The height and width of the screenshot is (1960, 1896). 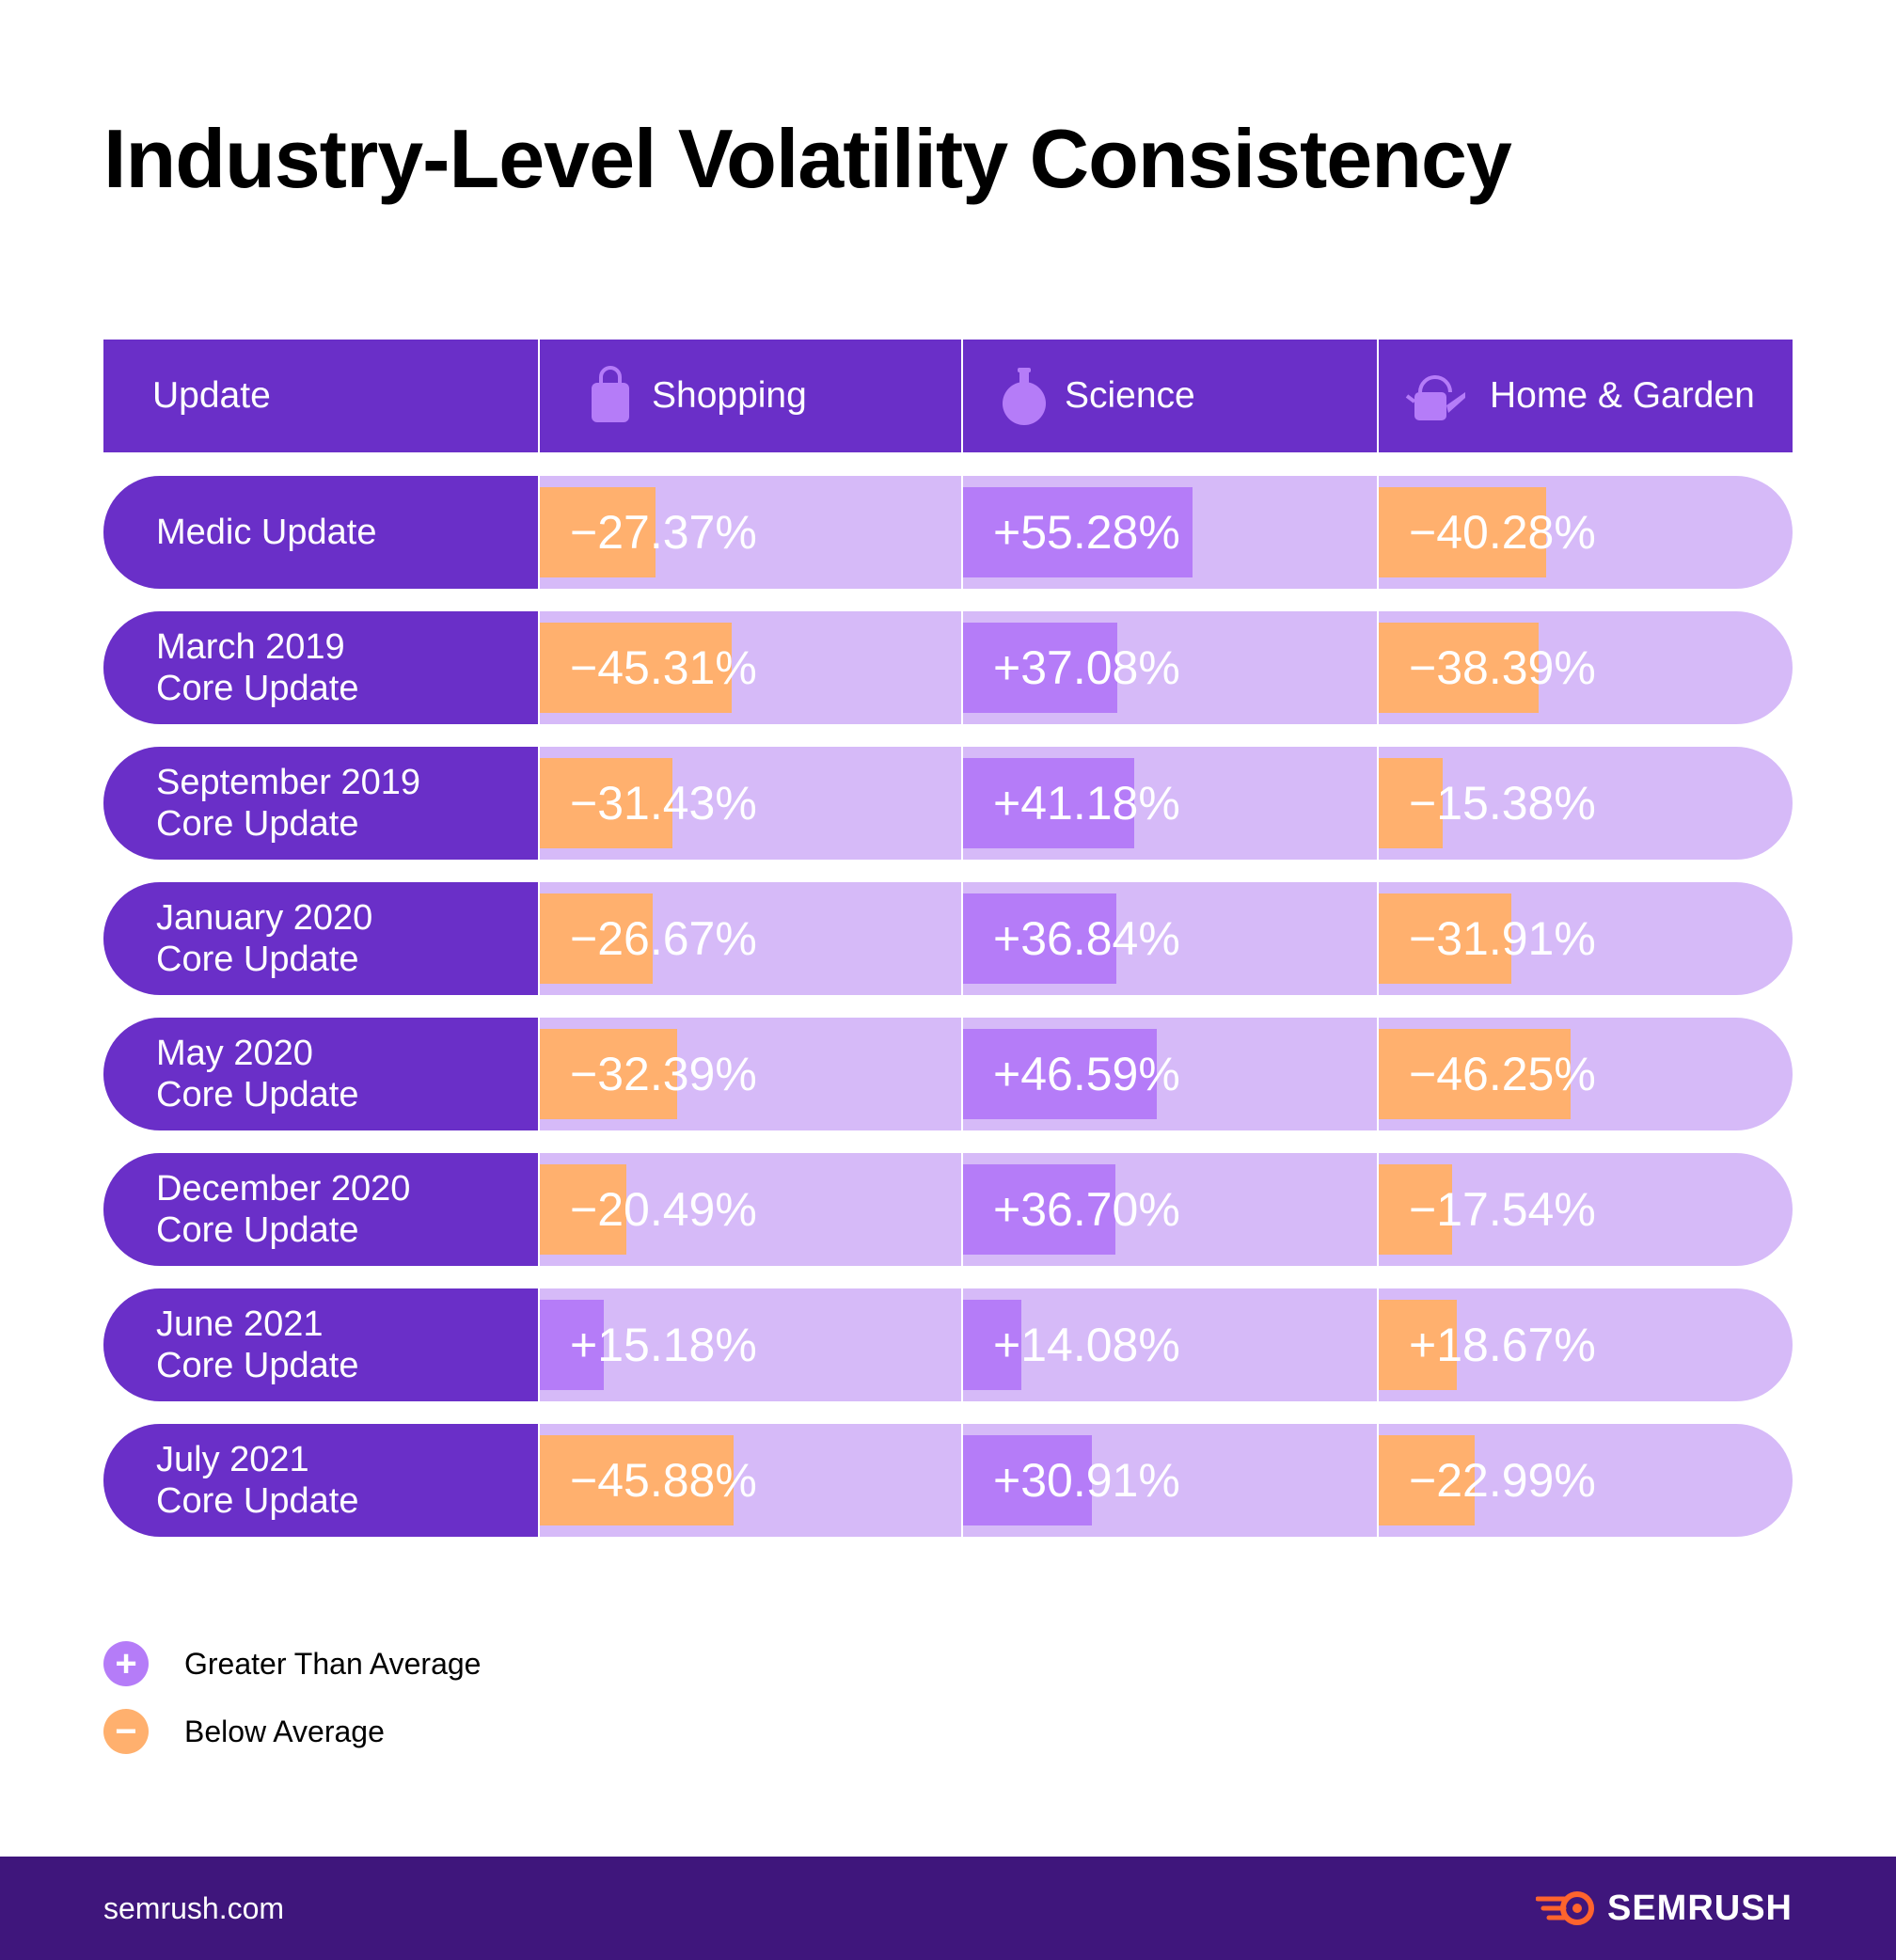 I want to click on table-row: May 2020 Core Update −32.39% +46.59% −46.25%, so click(x=948, y=1074).